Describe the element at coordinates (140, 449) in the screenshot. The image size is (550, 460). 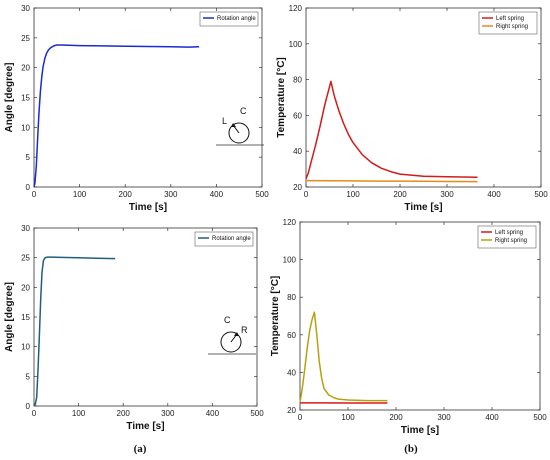
I see `panel-label-a: (a)` at that location.